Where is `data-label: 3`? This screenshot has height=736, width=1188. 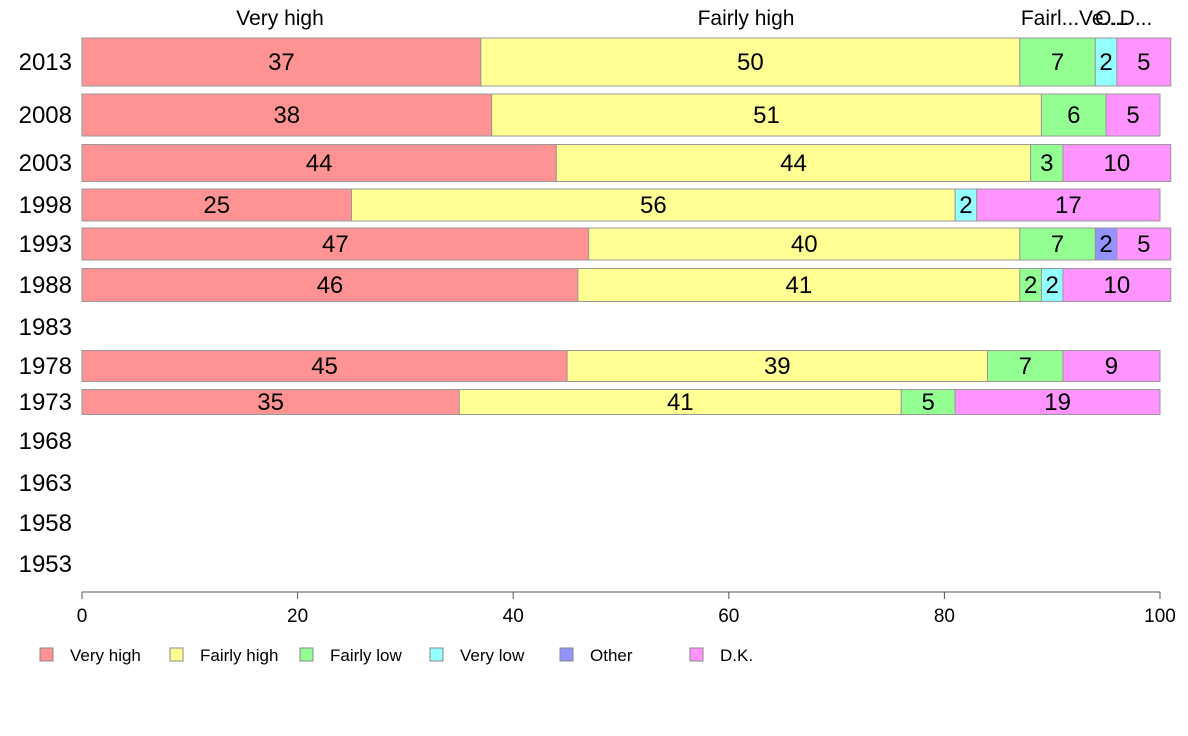 data-label: 3 is located at coordinates (1046, 163).